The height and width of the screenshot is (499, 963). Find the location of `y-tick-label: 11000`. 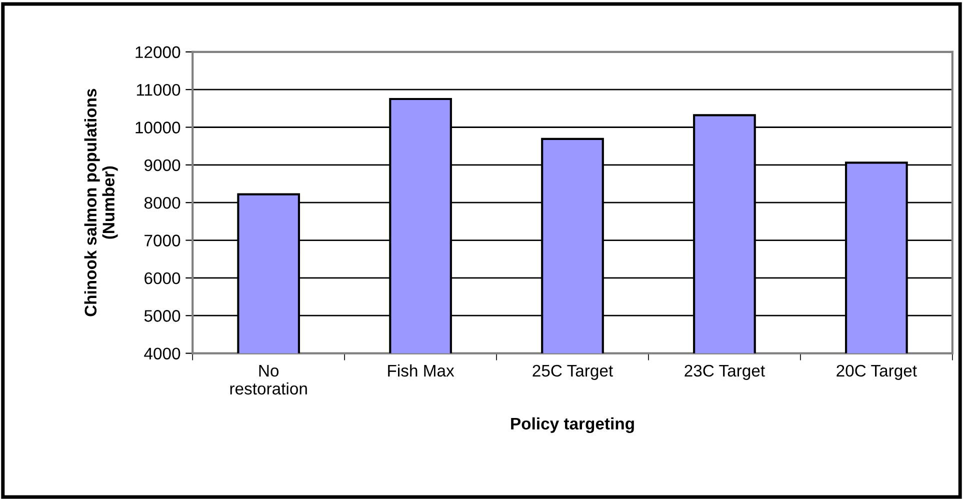

y-tick-label: 11000 is located at coordinates (158, 90).